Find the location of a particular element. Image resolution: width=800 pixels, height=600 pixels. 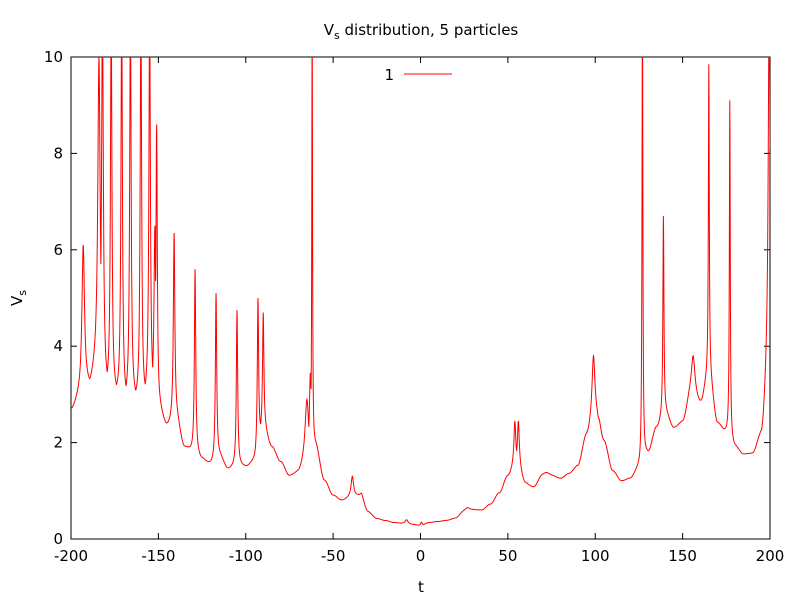

chart-title: Vs distribution, 5 particles is located at coordinates (421, 31).